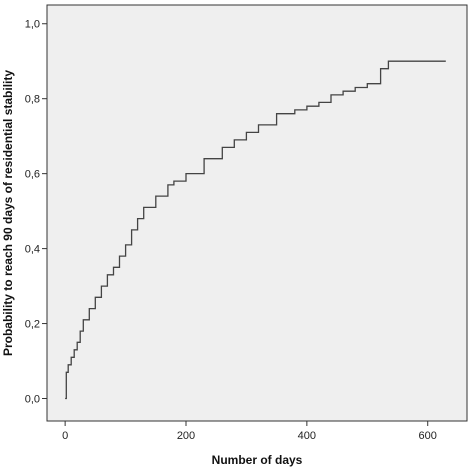 This screenshot has height=474, width=472. I want to click on x-axis-title: Number of days, so click(257, 460).